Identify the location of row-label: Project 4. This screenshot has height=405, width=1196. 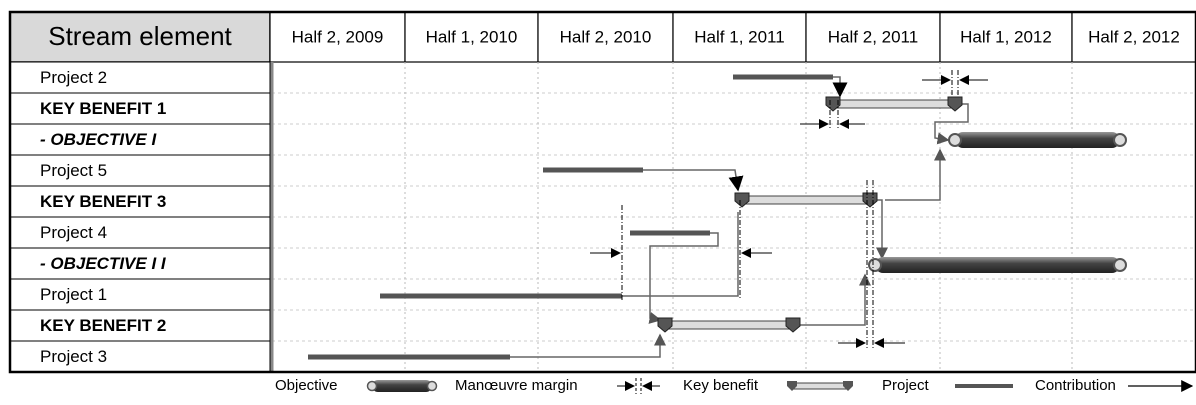
(73, 232).